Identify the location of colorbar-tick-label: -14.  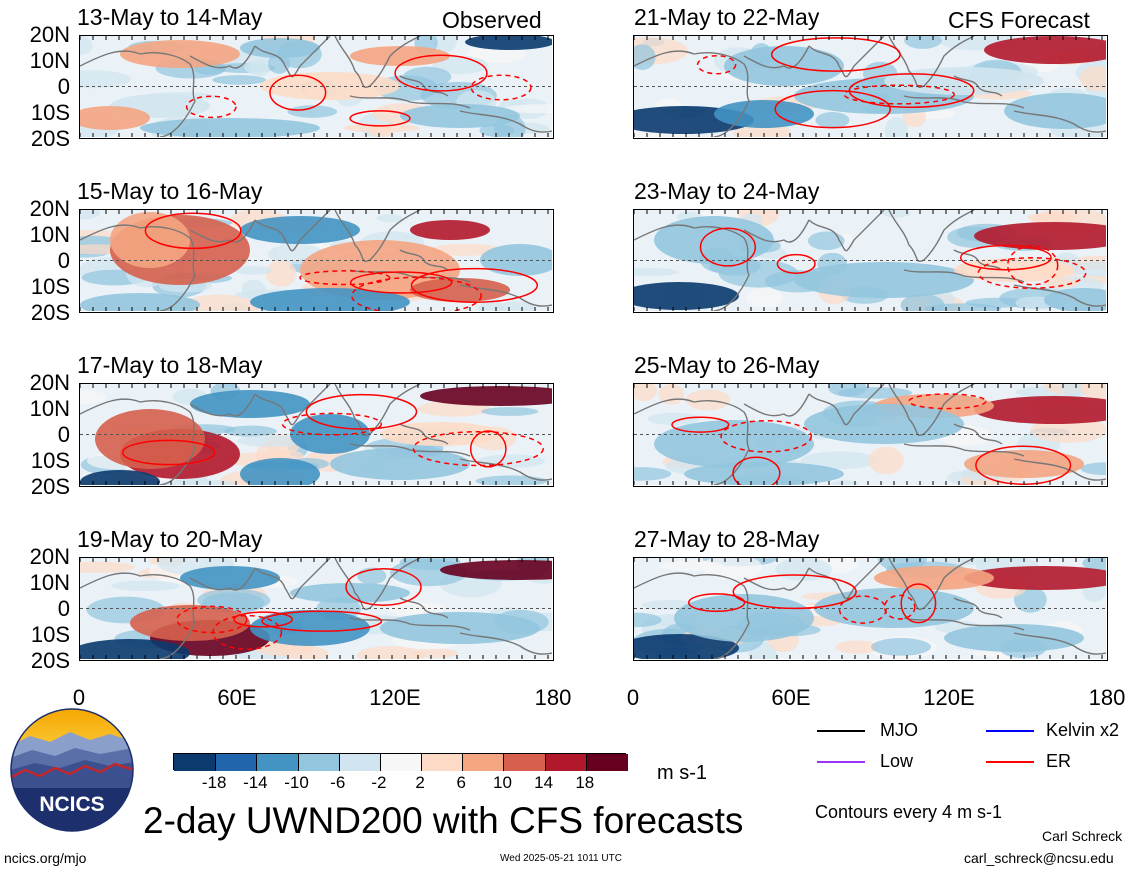
(255, 782).